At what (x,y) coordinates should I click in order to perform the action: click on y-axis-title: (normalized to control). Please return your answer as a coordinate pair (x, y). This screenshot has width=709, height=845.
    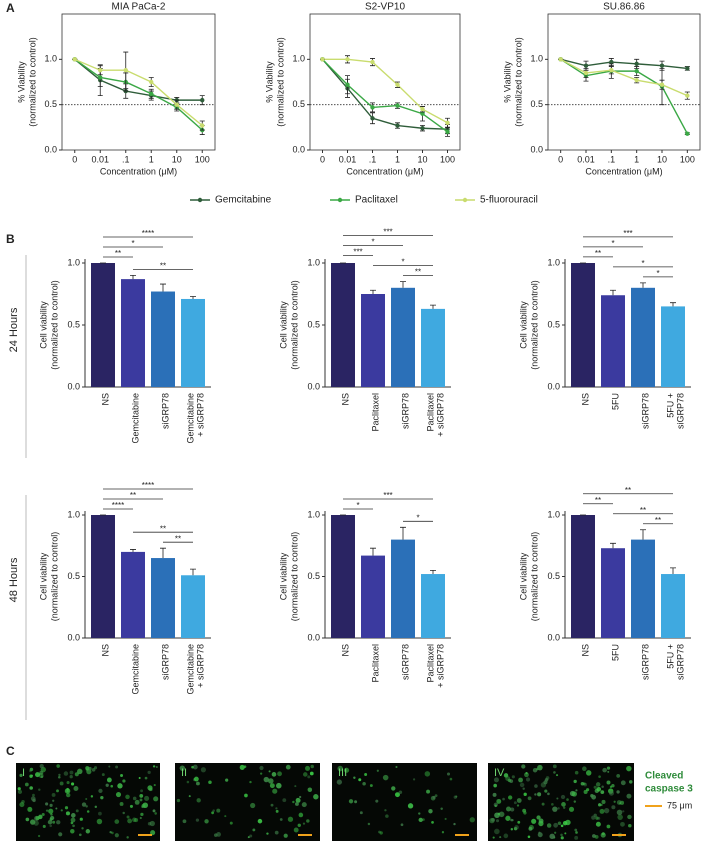
    Looking at the image, I should click on (54, 325).